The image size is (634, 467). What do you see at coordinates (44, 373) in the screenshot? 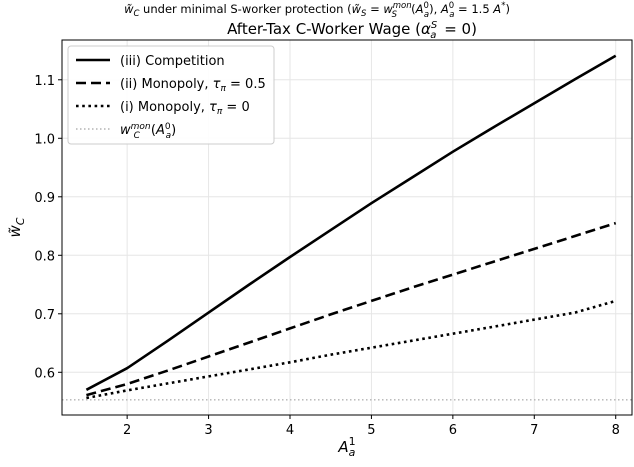
I see `y-tick-label: 0.6` at bounding box center [44, 373].